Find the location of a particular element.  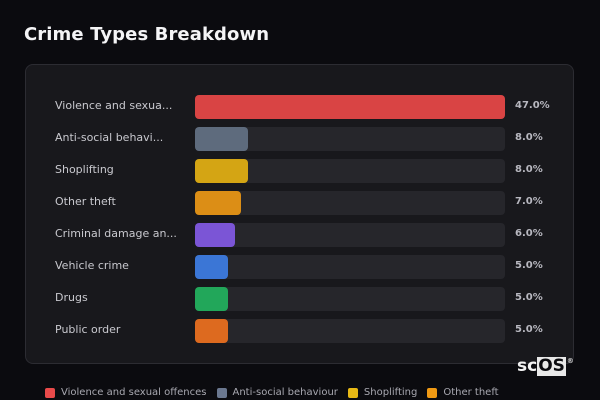

scos-logo: sc OS ® is located at coordinates (545, 366).